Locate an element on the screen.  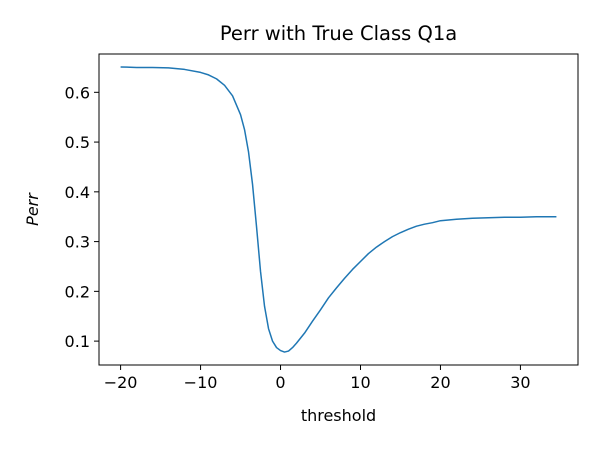
x-tick-label: 20 is located at coordinates (440, 382).